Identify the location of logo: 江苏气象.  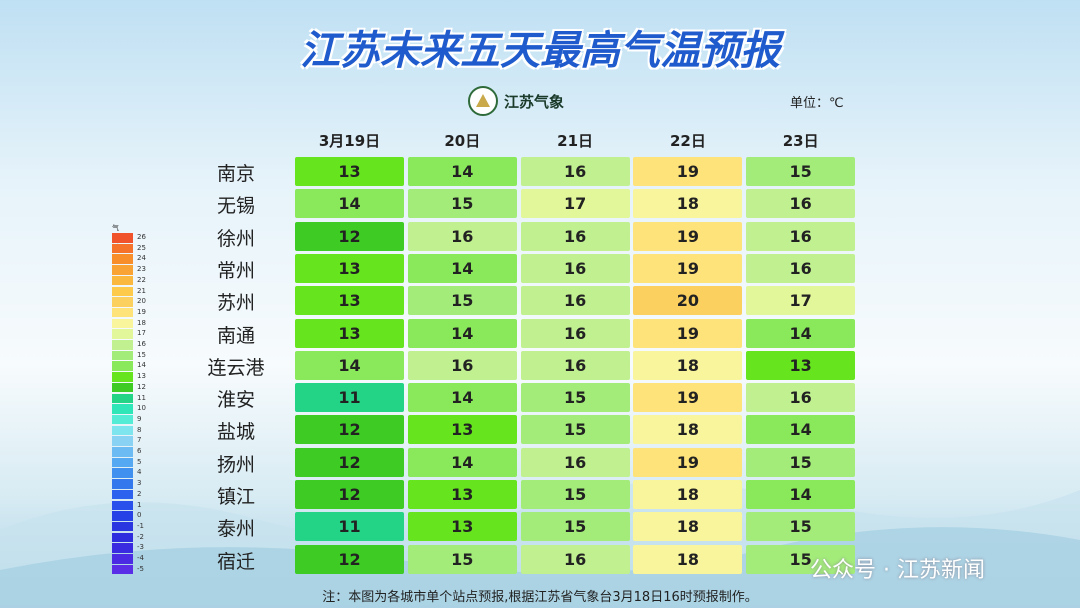
(516, 101).